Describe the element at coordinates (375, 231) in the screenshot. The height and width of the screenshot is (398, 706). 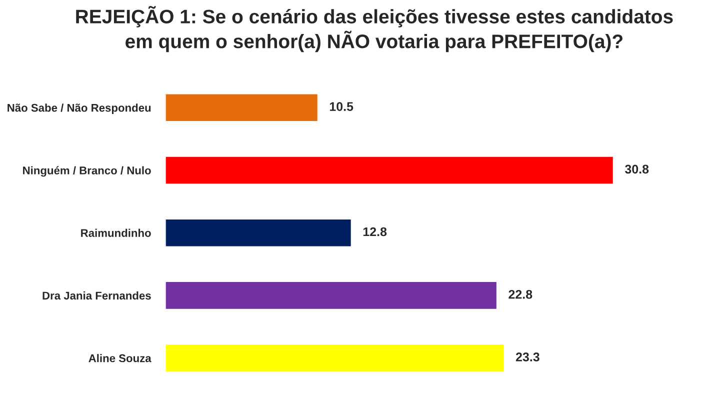
I see `data-label: 12.8` at that location.